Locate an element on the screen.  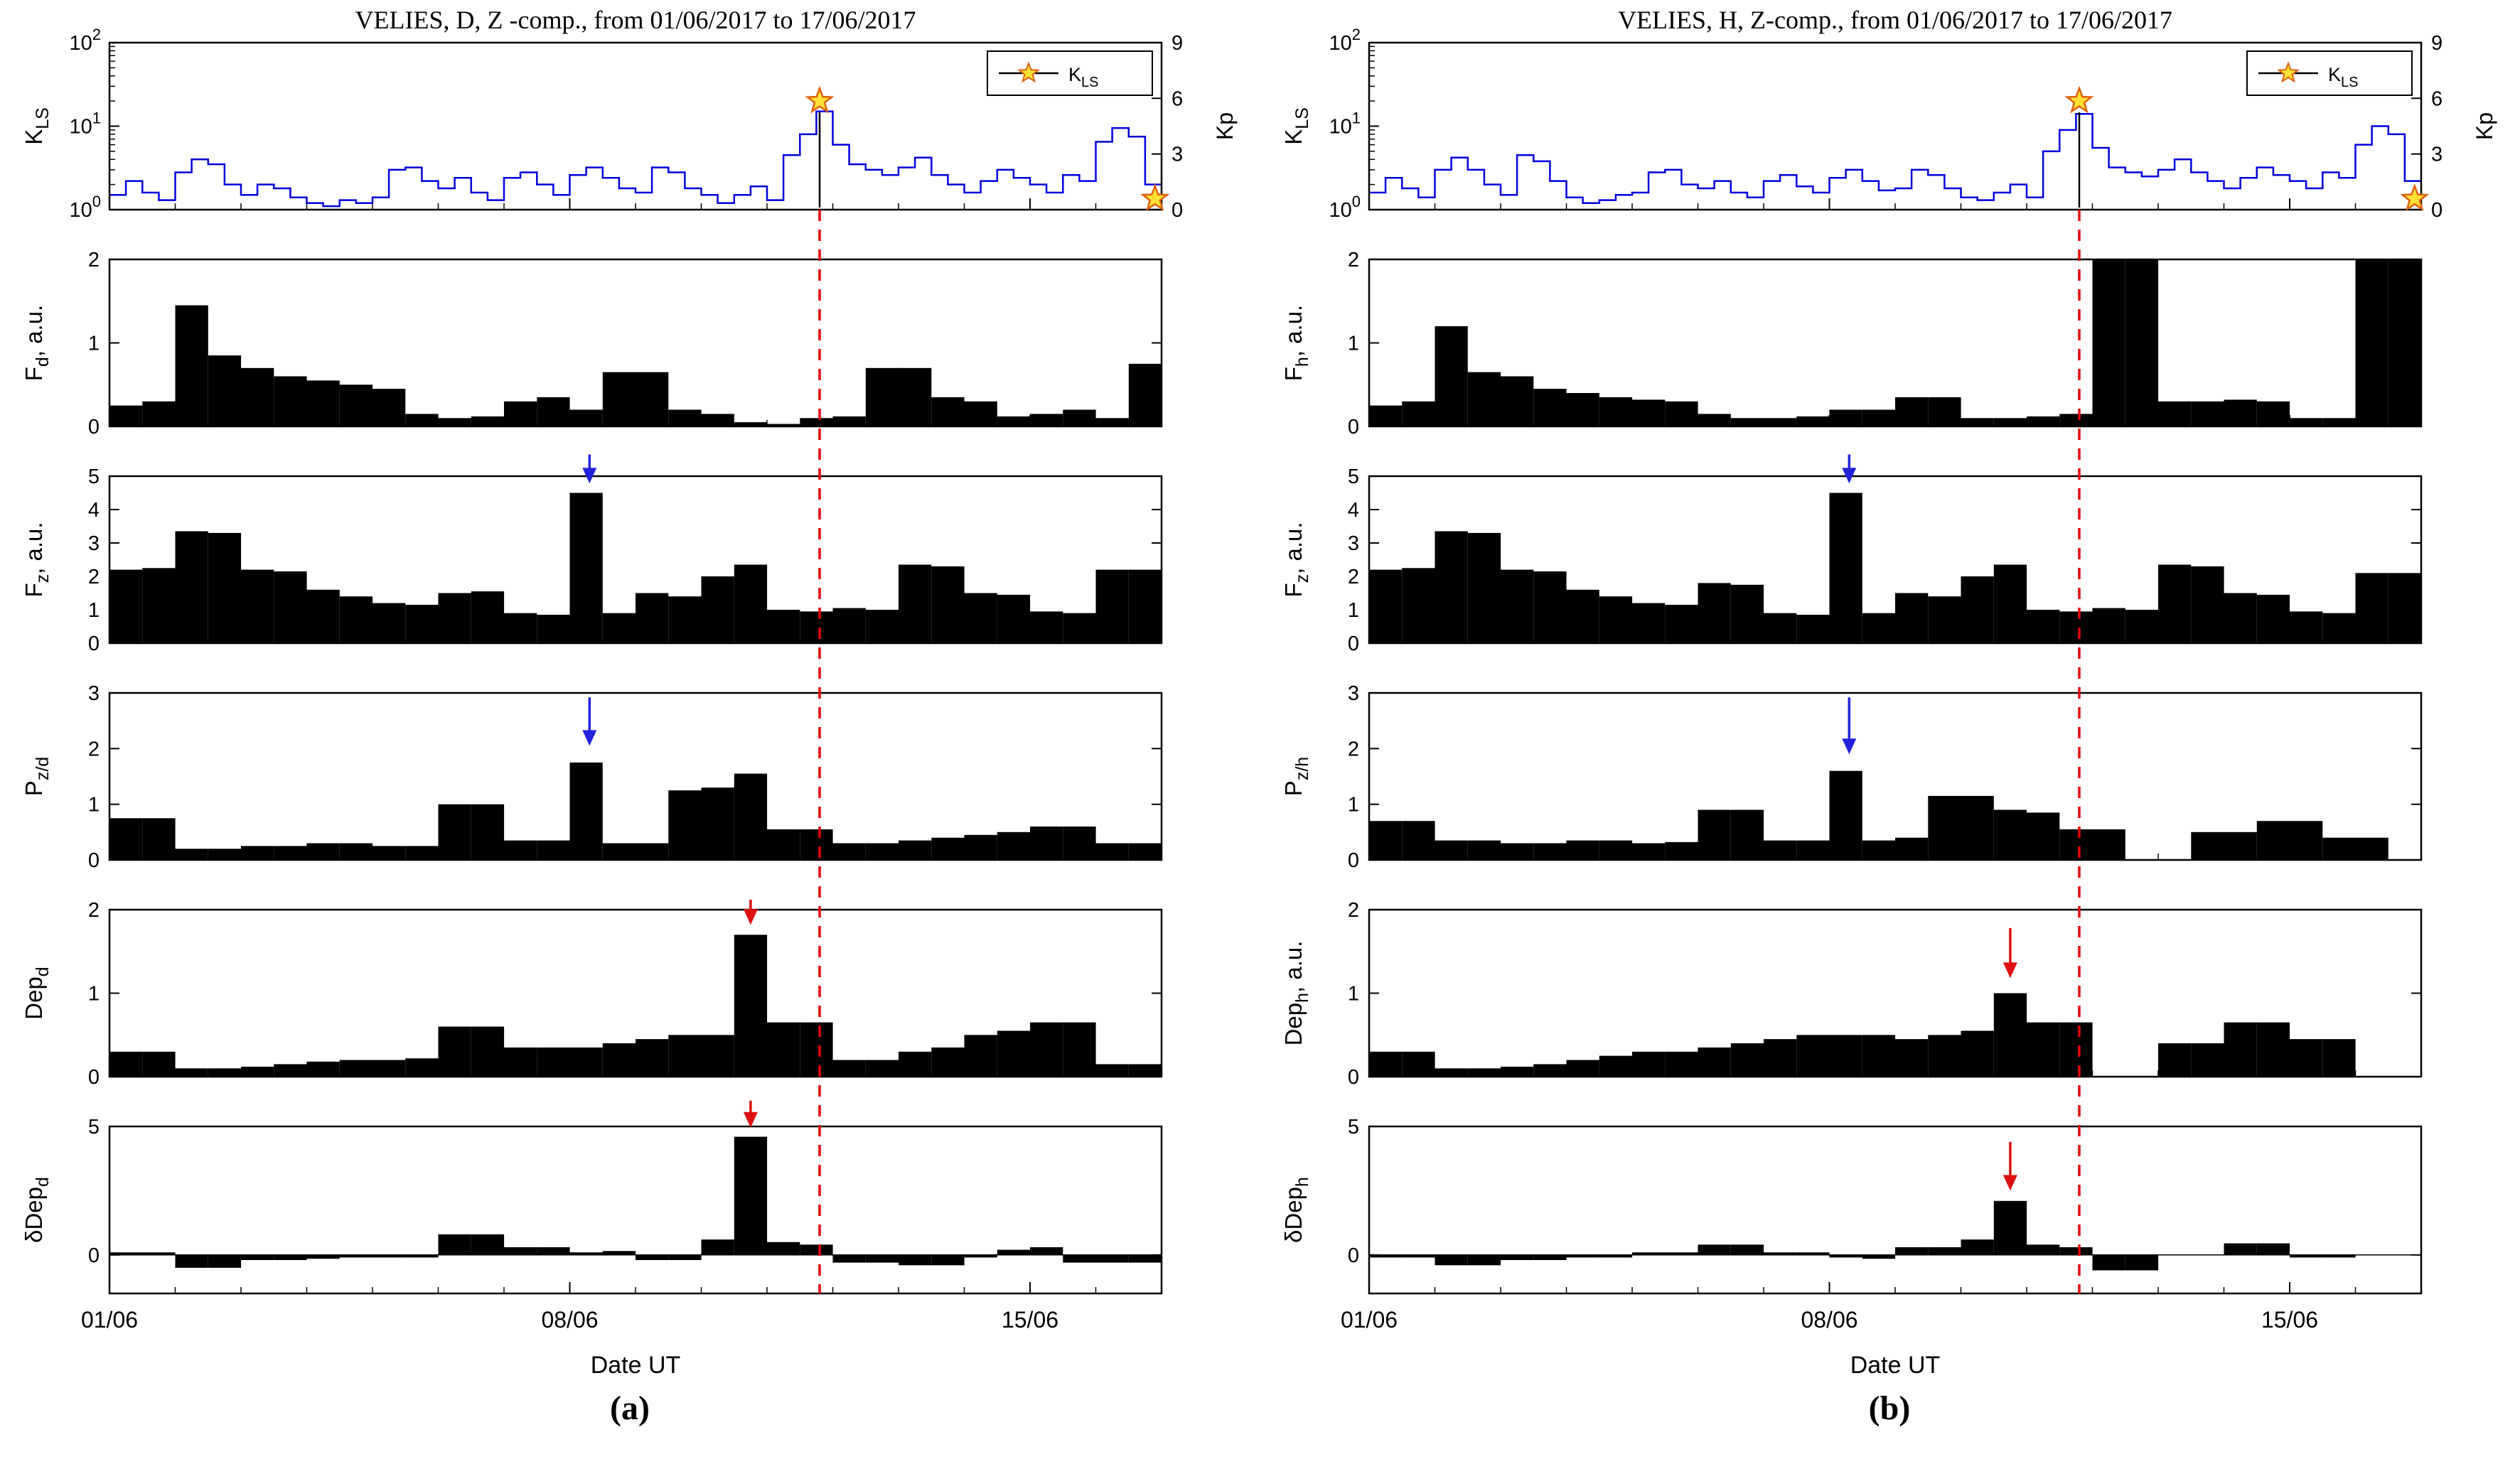
y-tick-label: 4 is located at coordinates (94, 510).